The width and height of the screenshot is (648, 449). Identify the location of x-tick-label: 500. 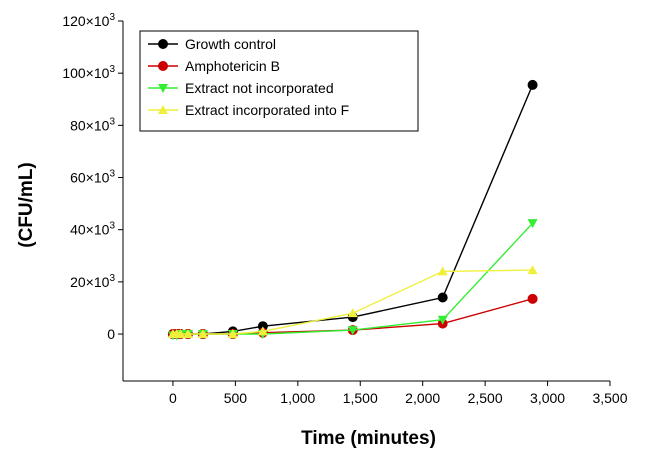
(236, 398).